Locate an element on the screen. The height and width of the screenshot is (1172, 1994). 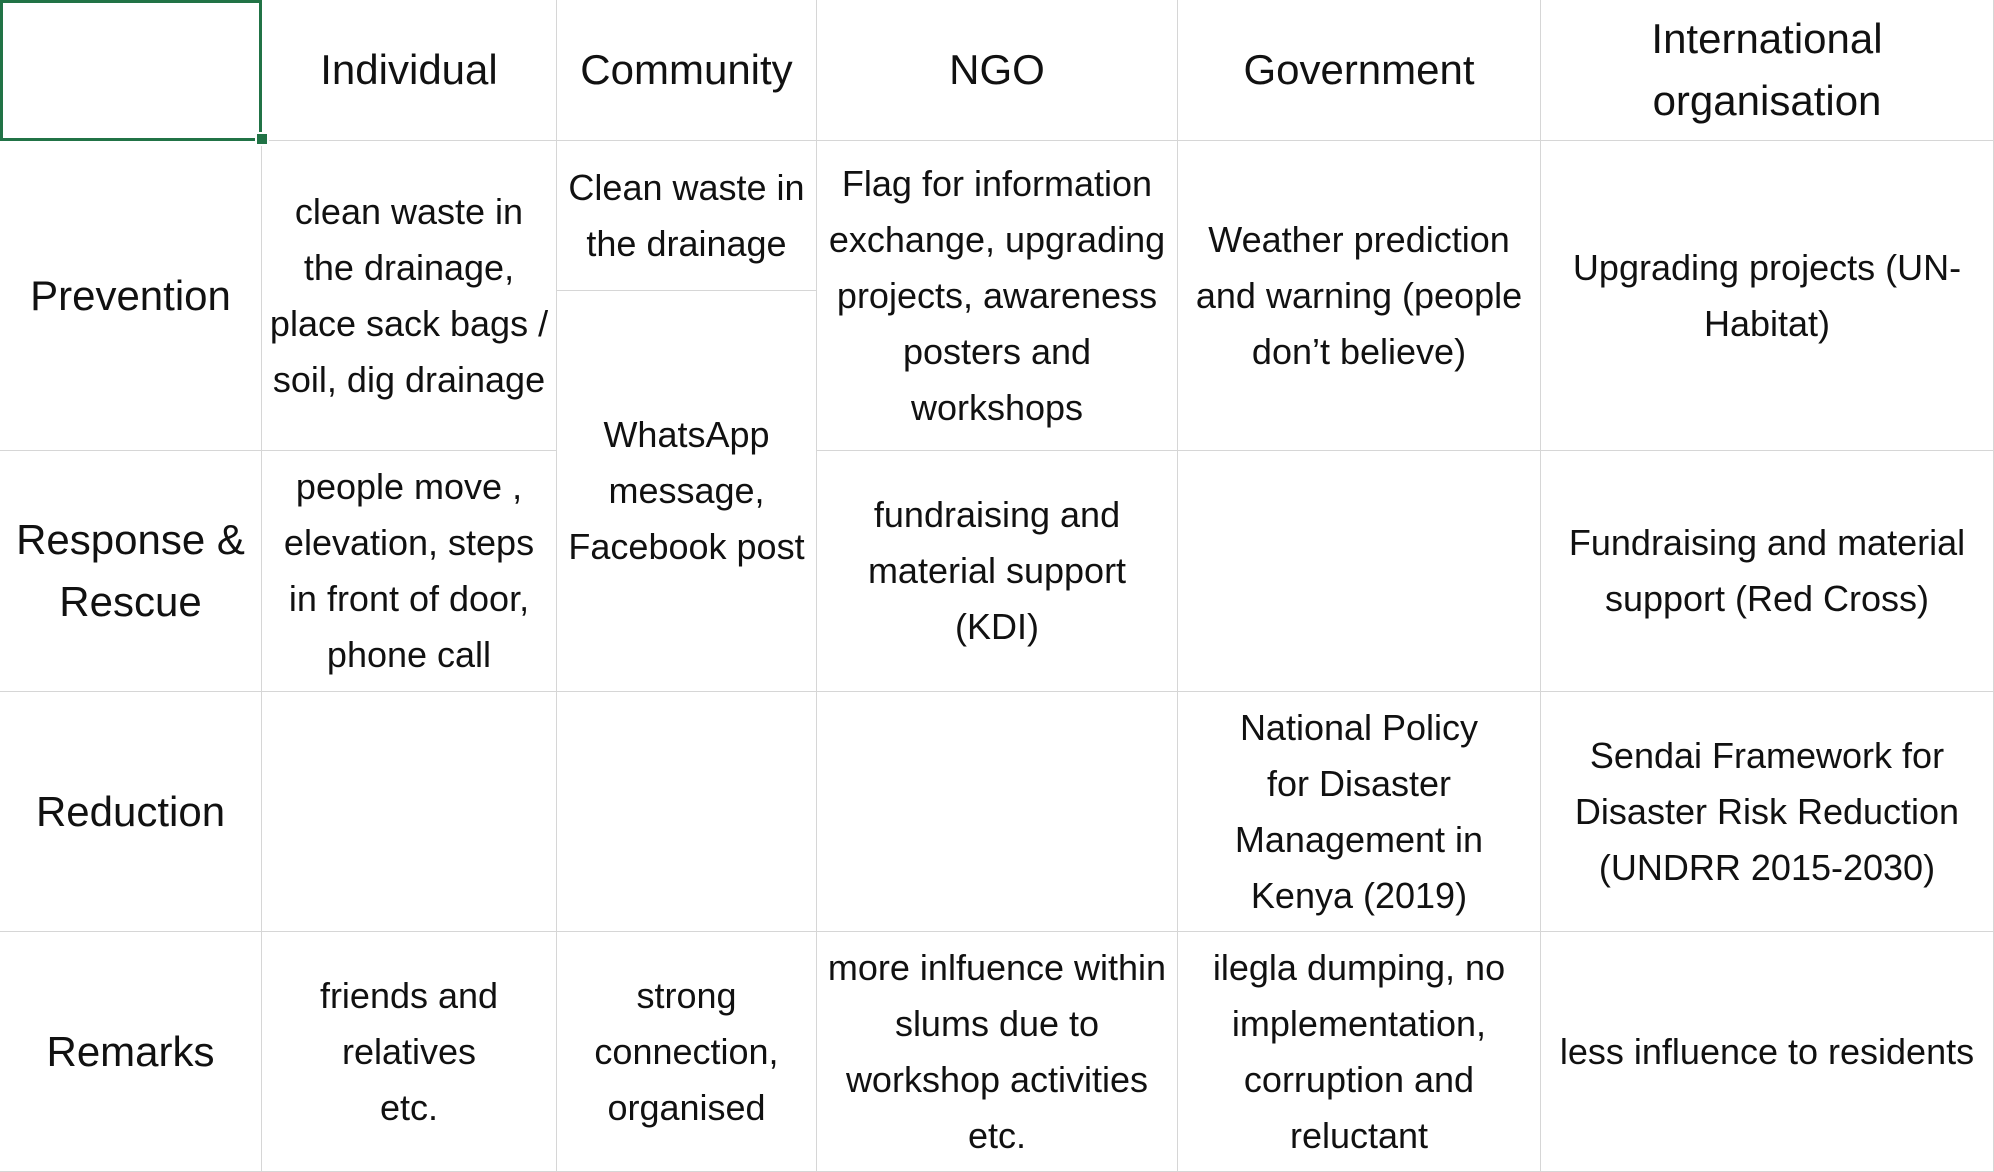
cell-reduction-ngo is located at coordinates (997, 812).